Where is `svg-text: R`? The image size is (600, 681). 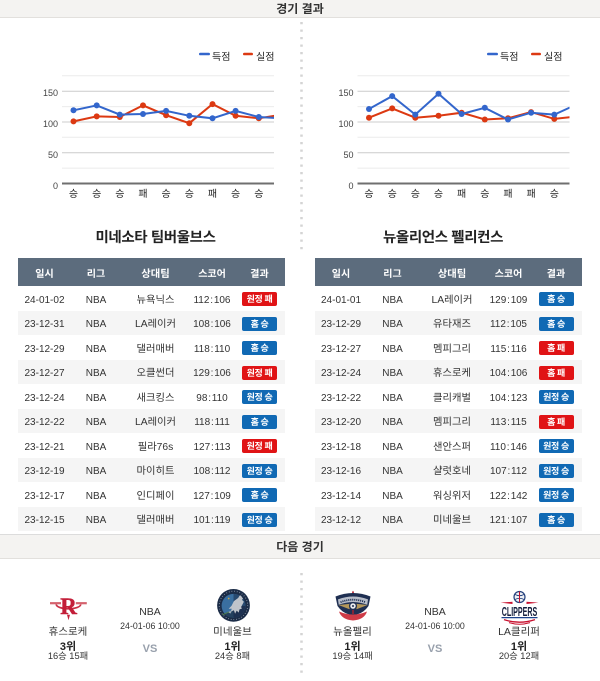
svg-text: R is located at coordinates (68, 606).